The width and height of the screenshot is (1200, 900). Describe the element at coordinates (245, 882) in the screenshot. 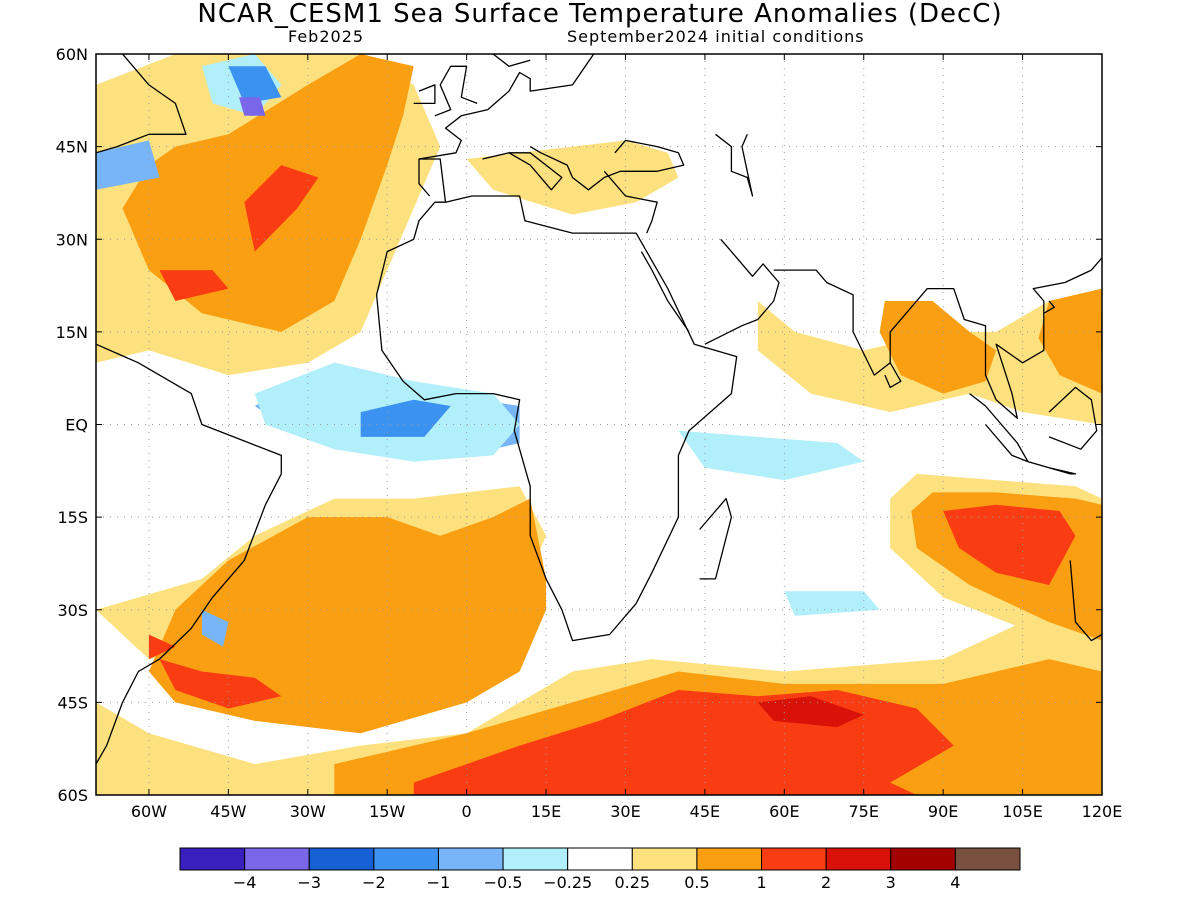

I see `colorbar-label: −4` at that location.